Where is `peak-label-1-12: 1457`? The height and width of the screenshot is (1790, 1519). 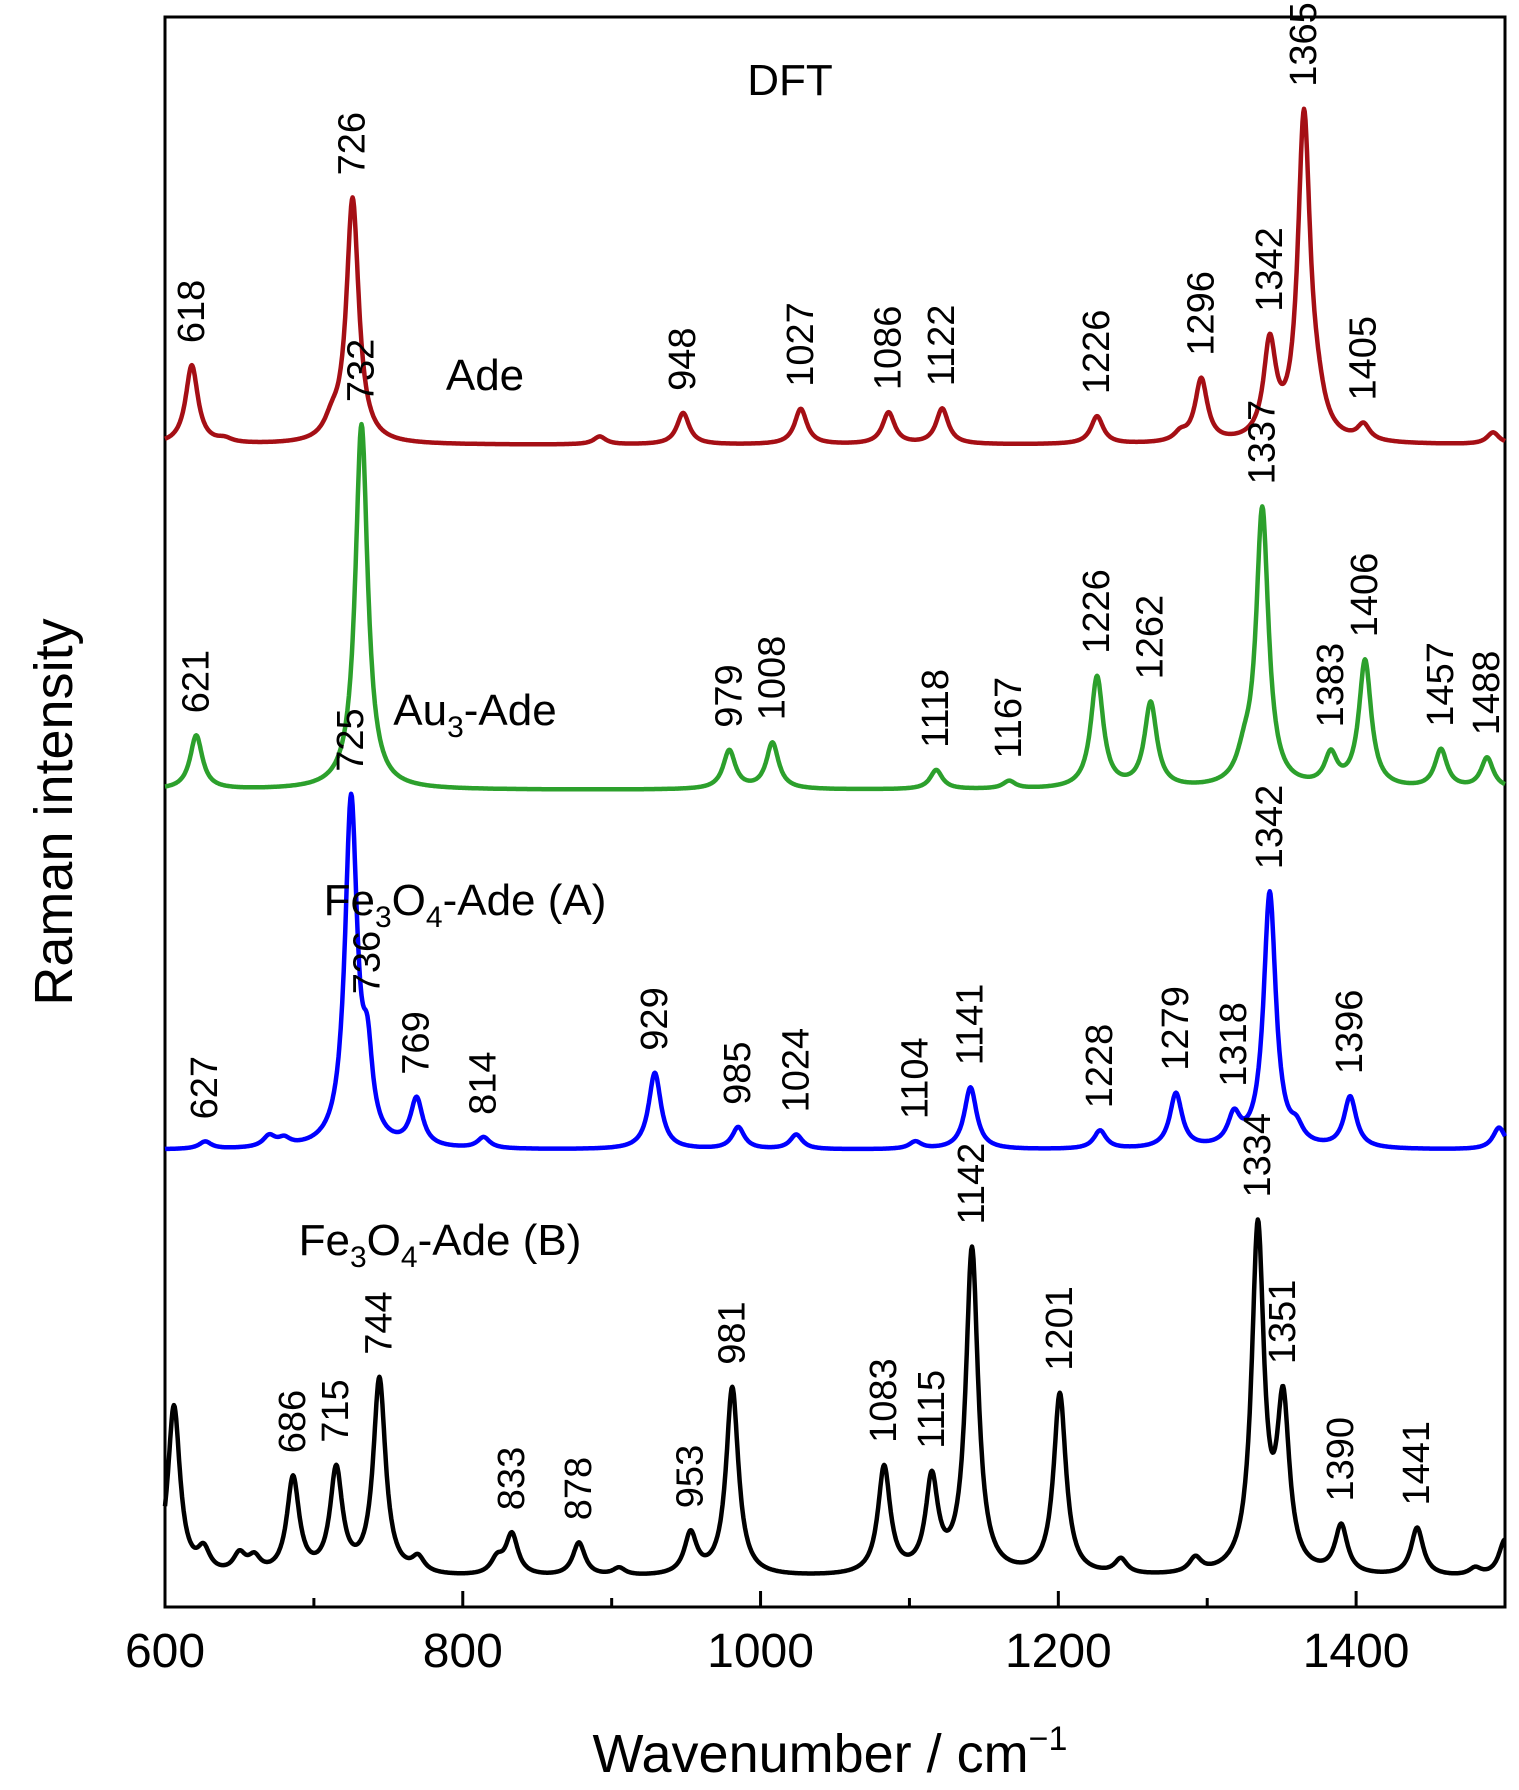 peak-label-1-12: 1457 is located at coordinates (1441, 684).